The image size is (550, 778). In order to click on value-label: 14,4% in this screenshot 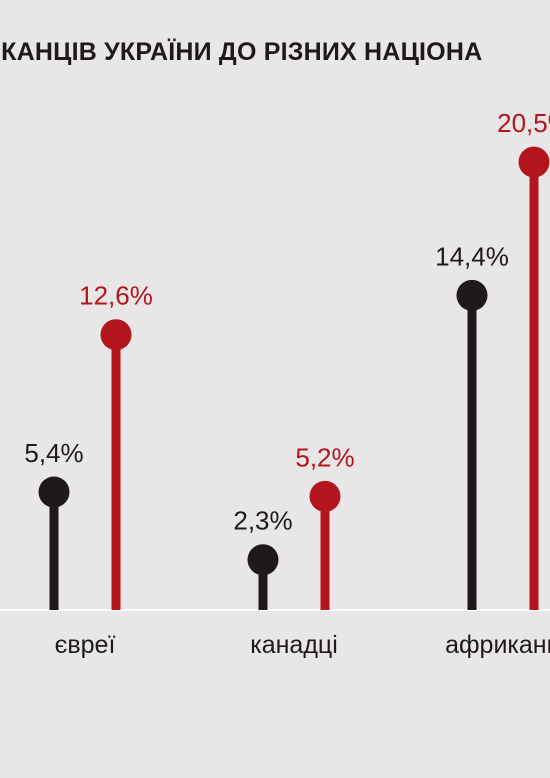, I will do `click(472, 256)`.